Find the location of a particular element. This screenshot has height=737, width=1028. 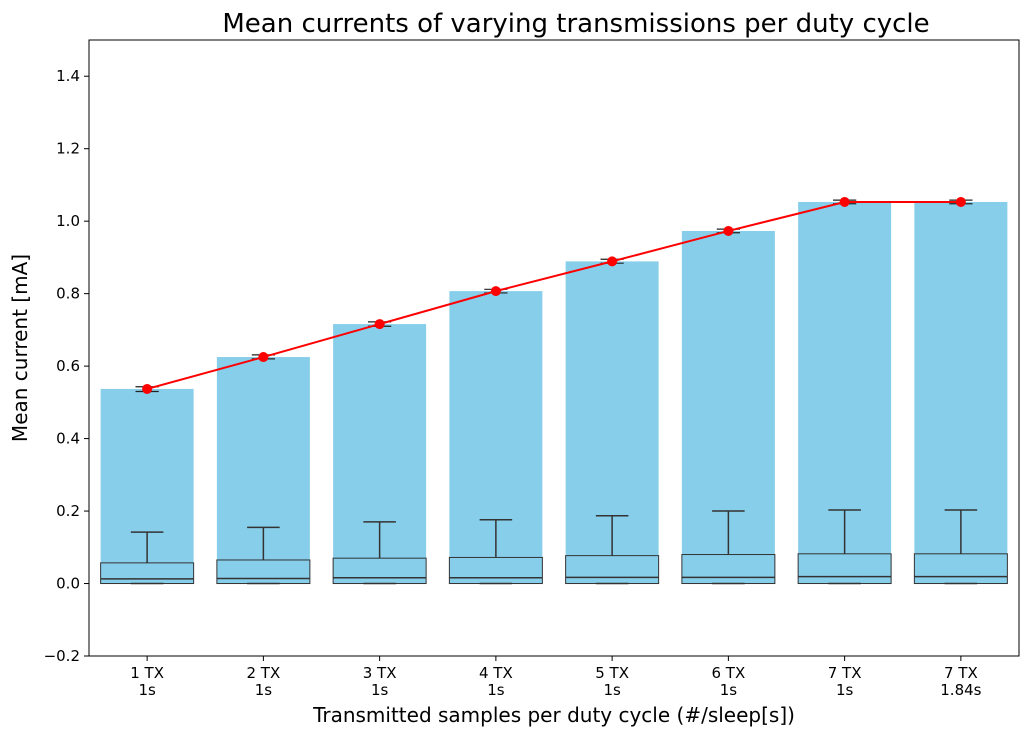

x-tick-label: 5 TX 1s is located at coordinates (612, 681).